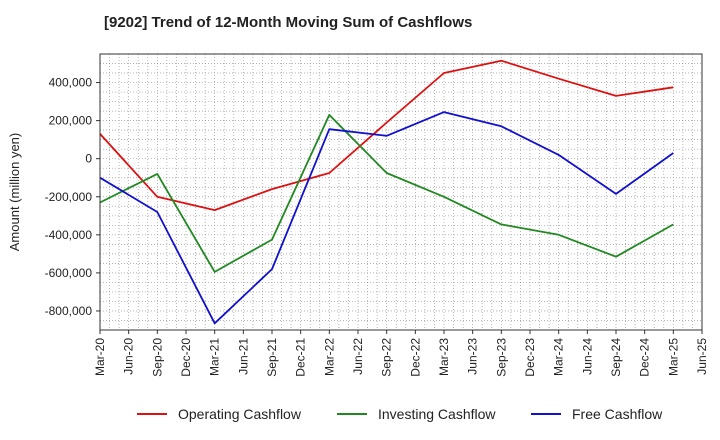  Describe the element at coordinates (215, 357) in the screenshot. I see `x-tick-label: Mar-21` at that location.